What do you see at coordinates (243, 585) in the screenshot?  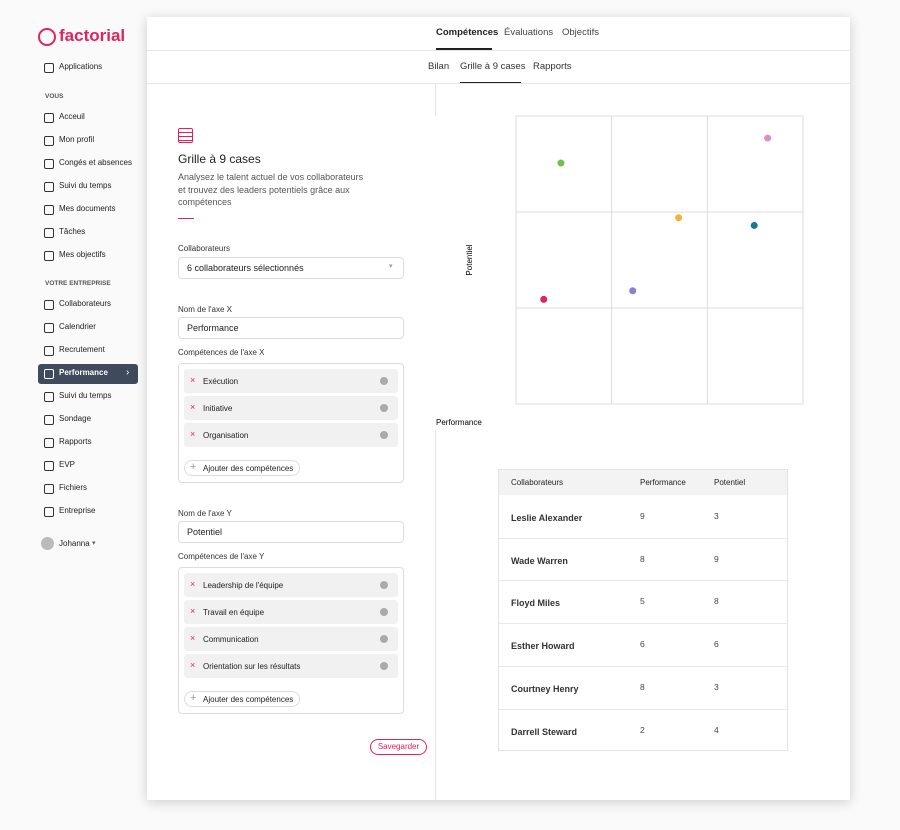 I see `competence-name: Leadership de l'équipe` at bounding box center [243, 585].